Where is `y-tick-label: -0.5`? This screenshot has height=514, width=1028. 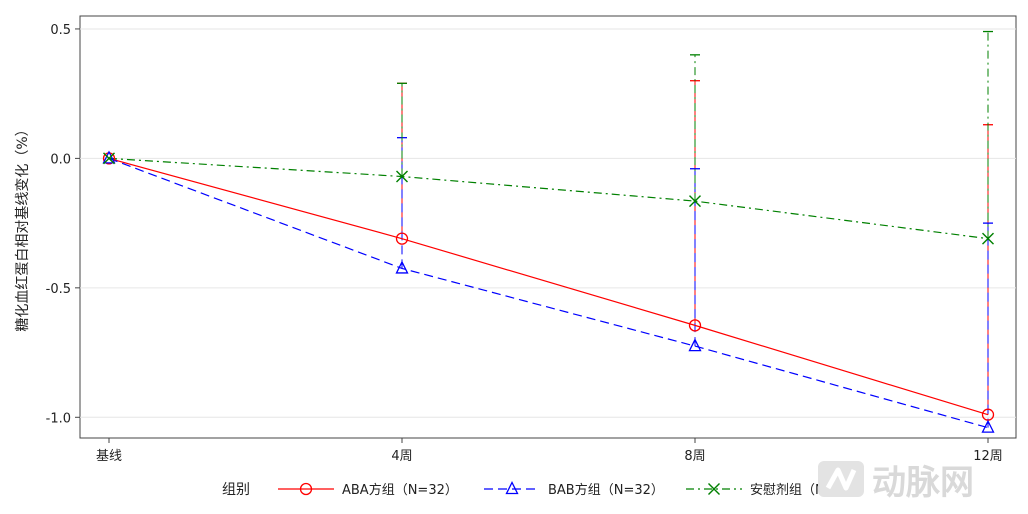 y-tick-label: -0.5 is located at coordinates (58, 289).